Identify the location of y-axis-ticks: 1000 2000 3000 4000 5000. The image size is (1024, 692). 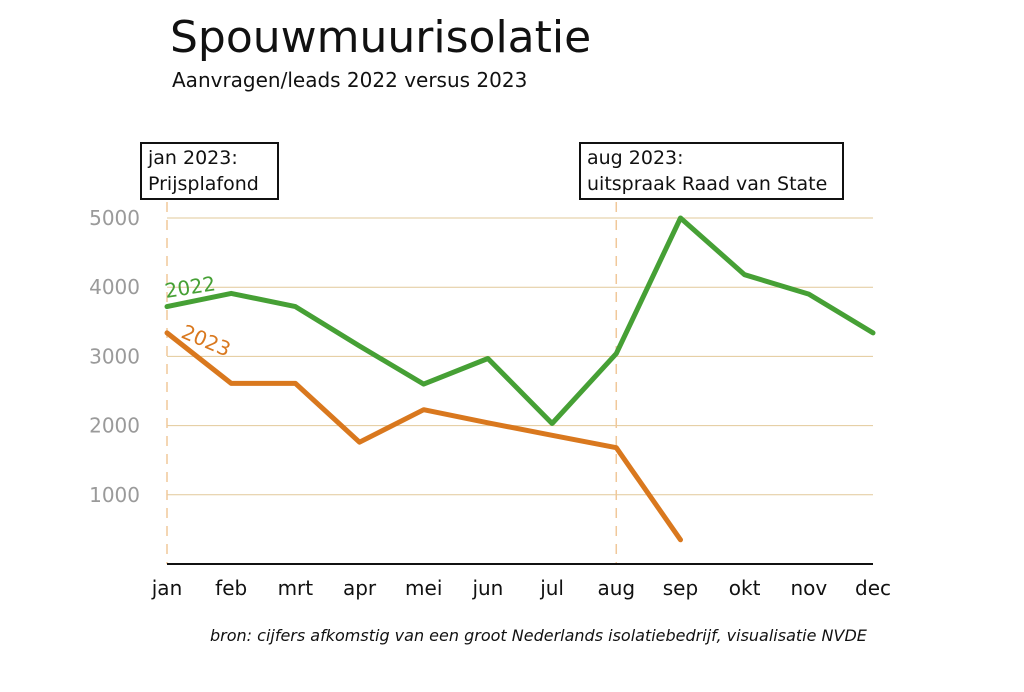
(114, 356).